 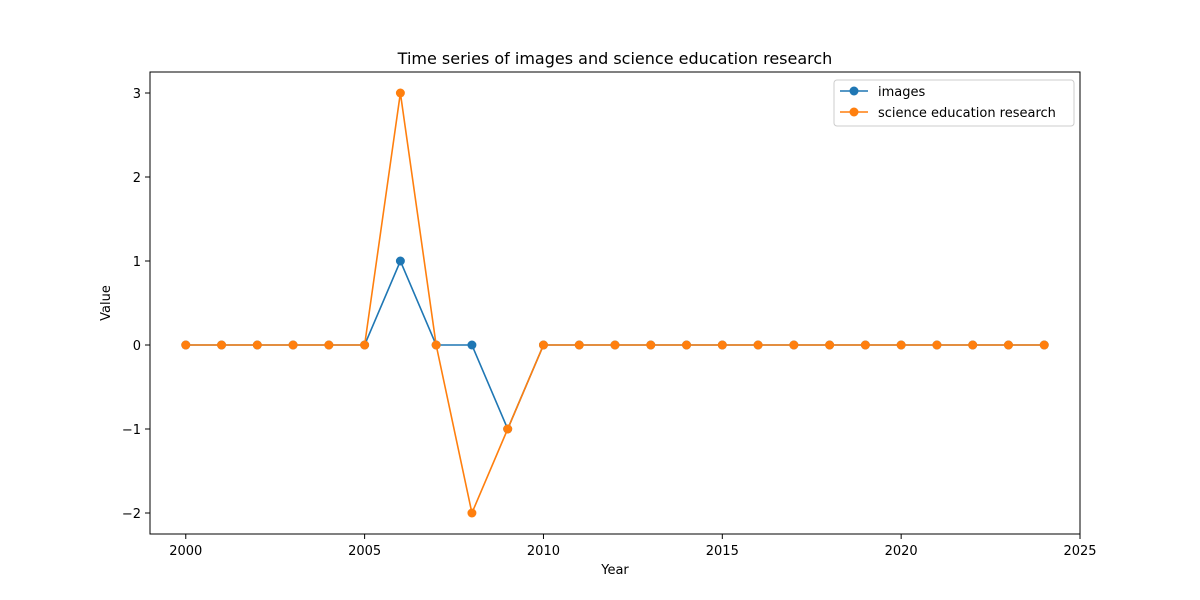 What do you see at coordinates (137, 94) in the screenshot?
I see `y-tick-label: 3` at bounding box center [137, 94].